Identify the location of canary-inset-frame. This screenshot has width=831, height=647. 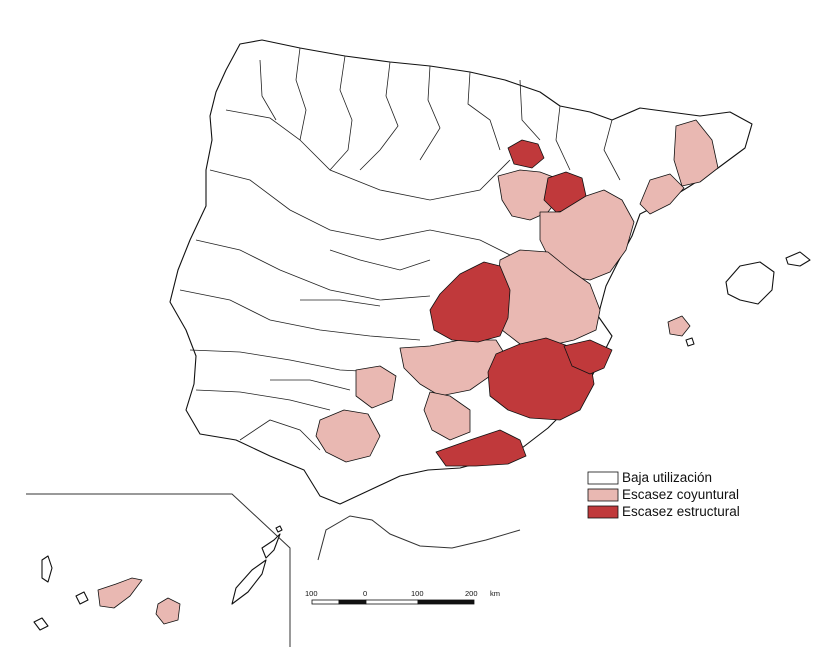
(158, 570).